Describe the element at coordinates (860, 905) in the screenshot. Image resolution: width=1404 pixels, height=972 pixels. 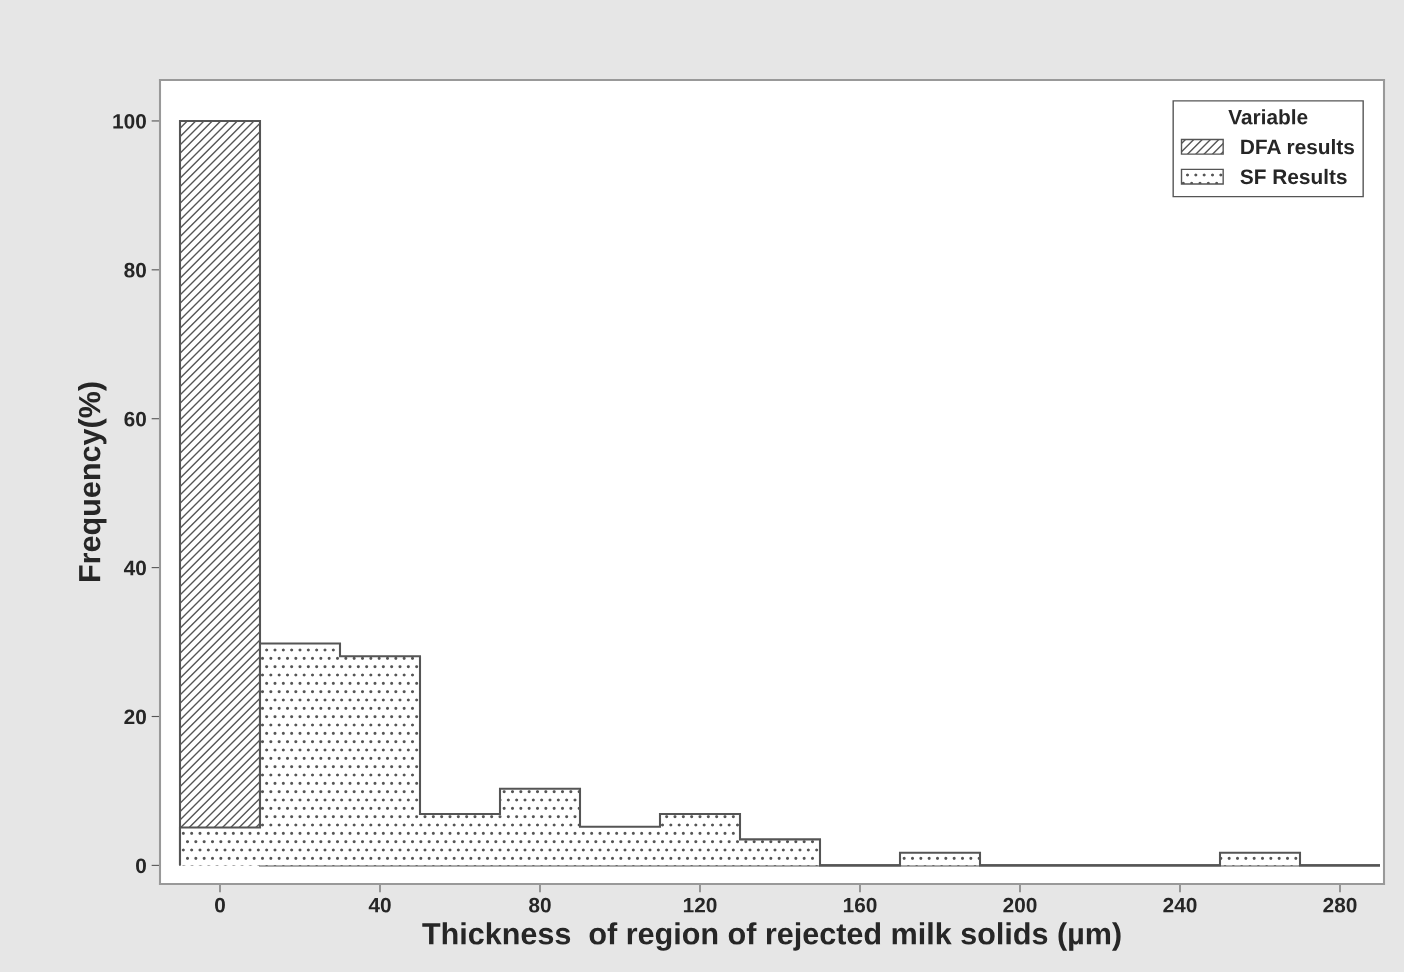
I see `x-tick-label: 160` at that location.